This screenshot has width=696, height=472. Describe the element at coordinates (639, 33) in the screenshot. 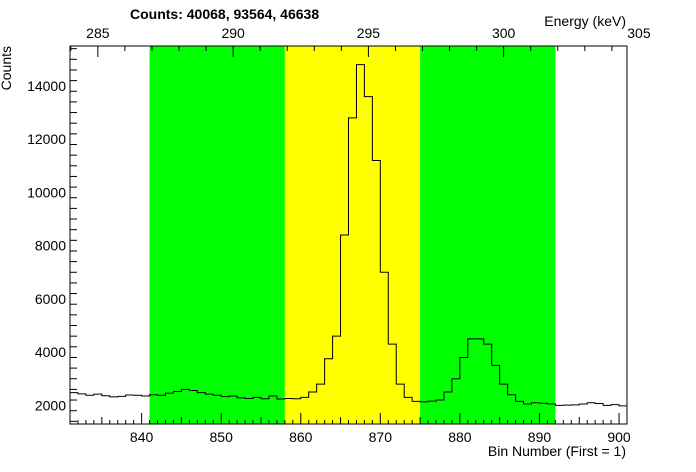

I see `top-tick-label: 305` at that location.